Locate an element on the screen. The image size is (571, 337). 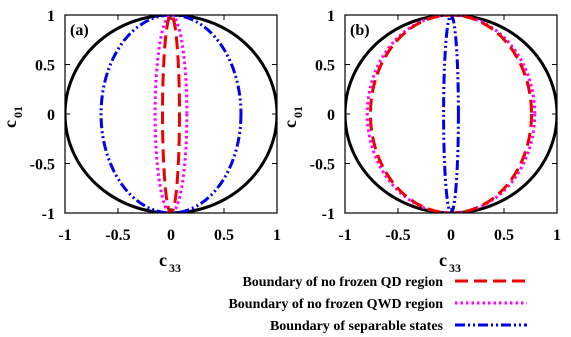
legend-item: Boundary of no frozen QWD region is located at coordinates (377, 304).